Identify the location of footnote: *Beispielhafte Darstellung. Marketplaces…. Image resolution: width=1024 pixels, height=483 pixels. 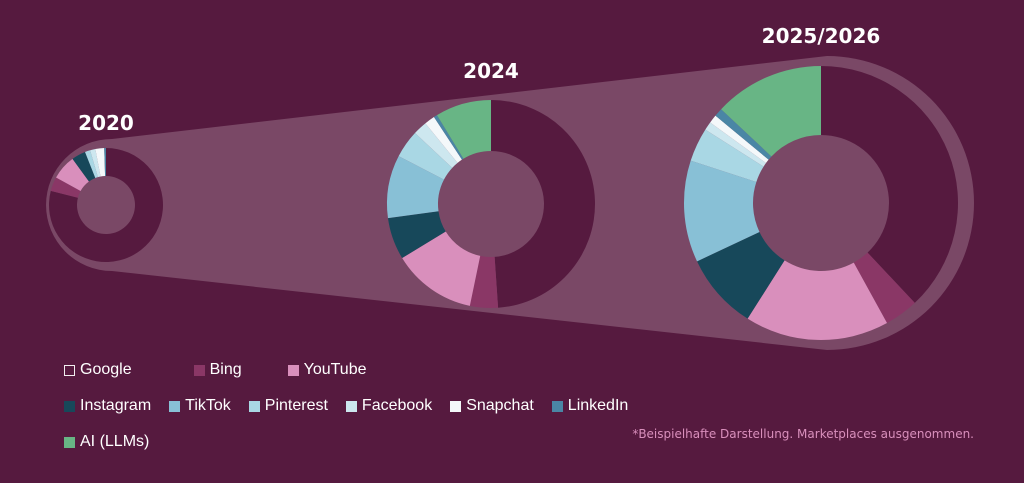
(803, 434).